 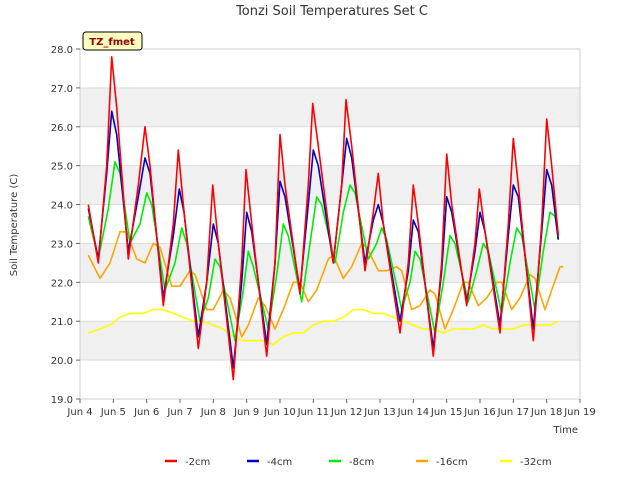 I want to click on x-tick-label: Jun 5, so click(x=113, y=412).